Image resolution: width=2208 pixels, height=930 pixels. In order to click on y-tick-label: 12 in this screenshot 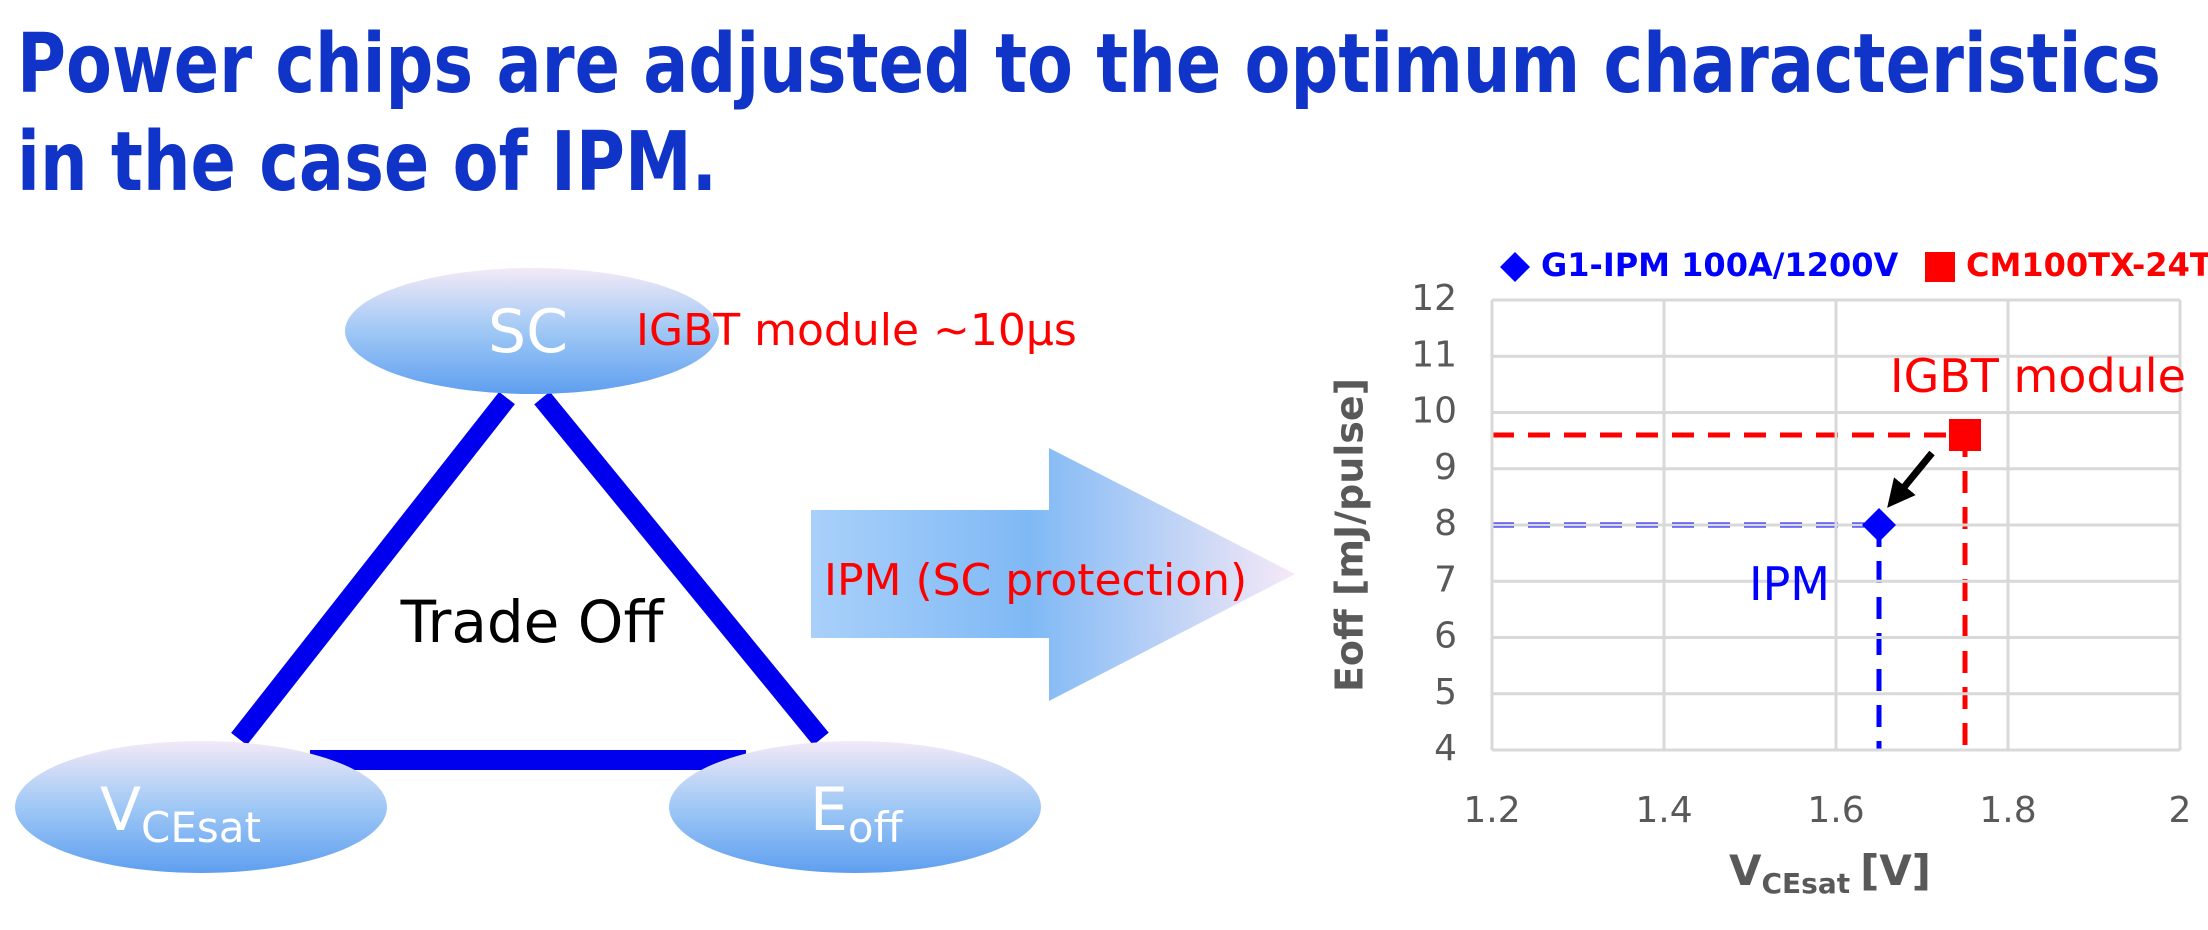, I will do `click(1434, 298)`.